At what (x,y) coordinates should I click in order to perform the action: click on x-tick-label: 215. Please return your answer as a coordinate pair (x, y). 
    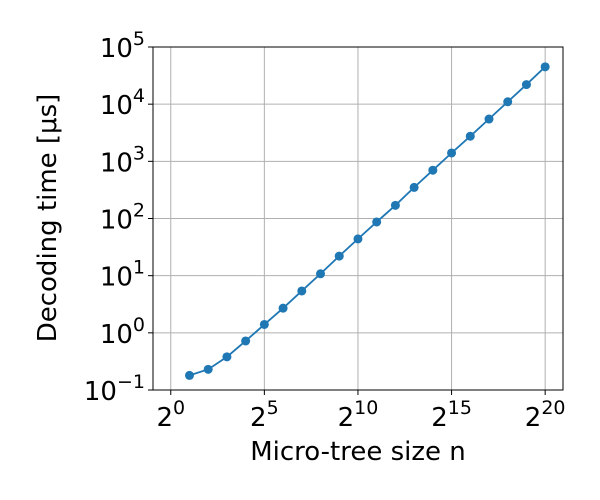
    Looking at the image, I should click on (451, 415).